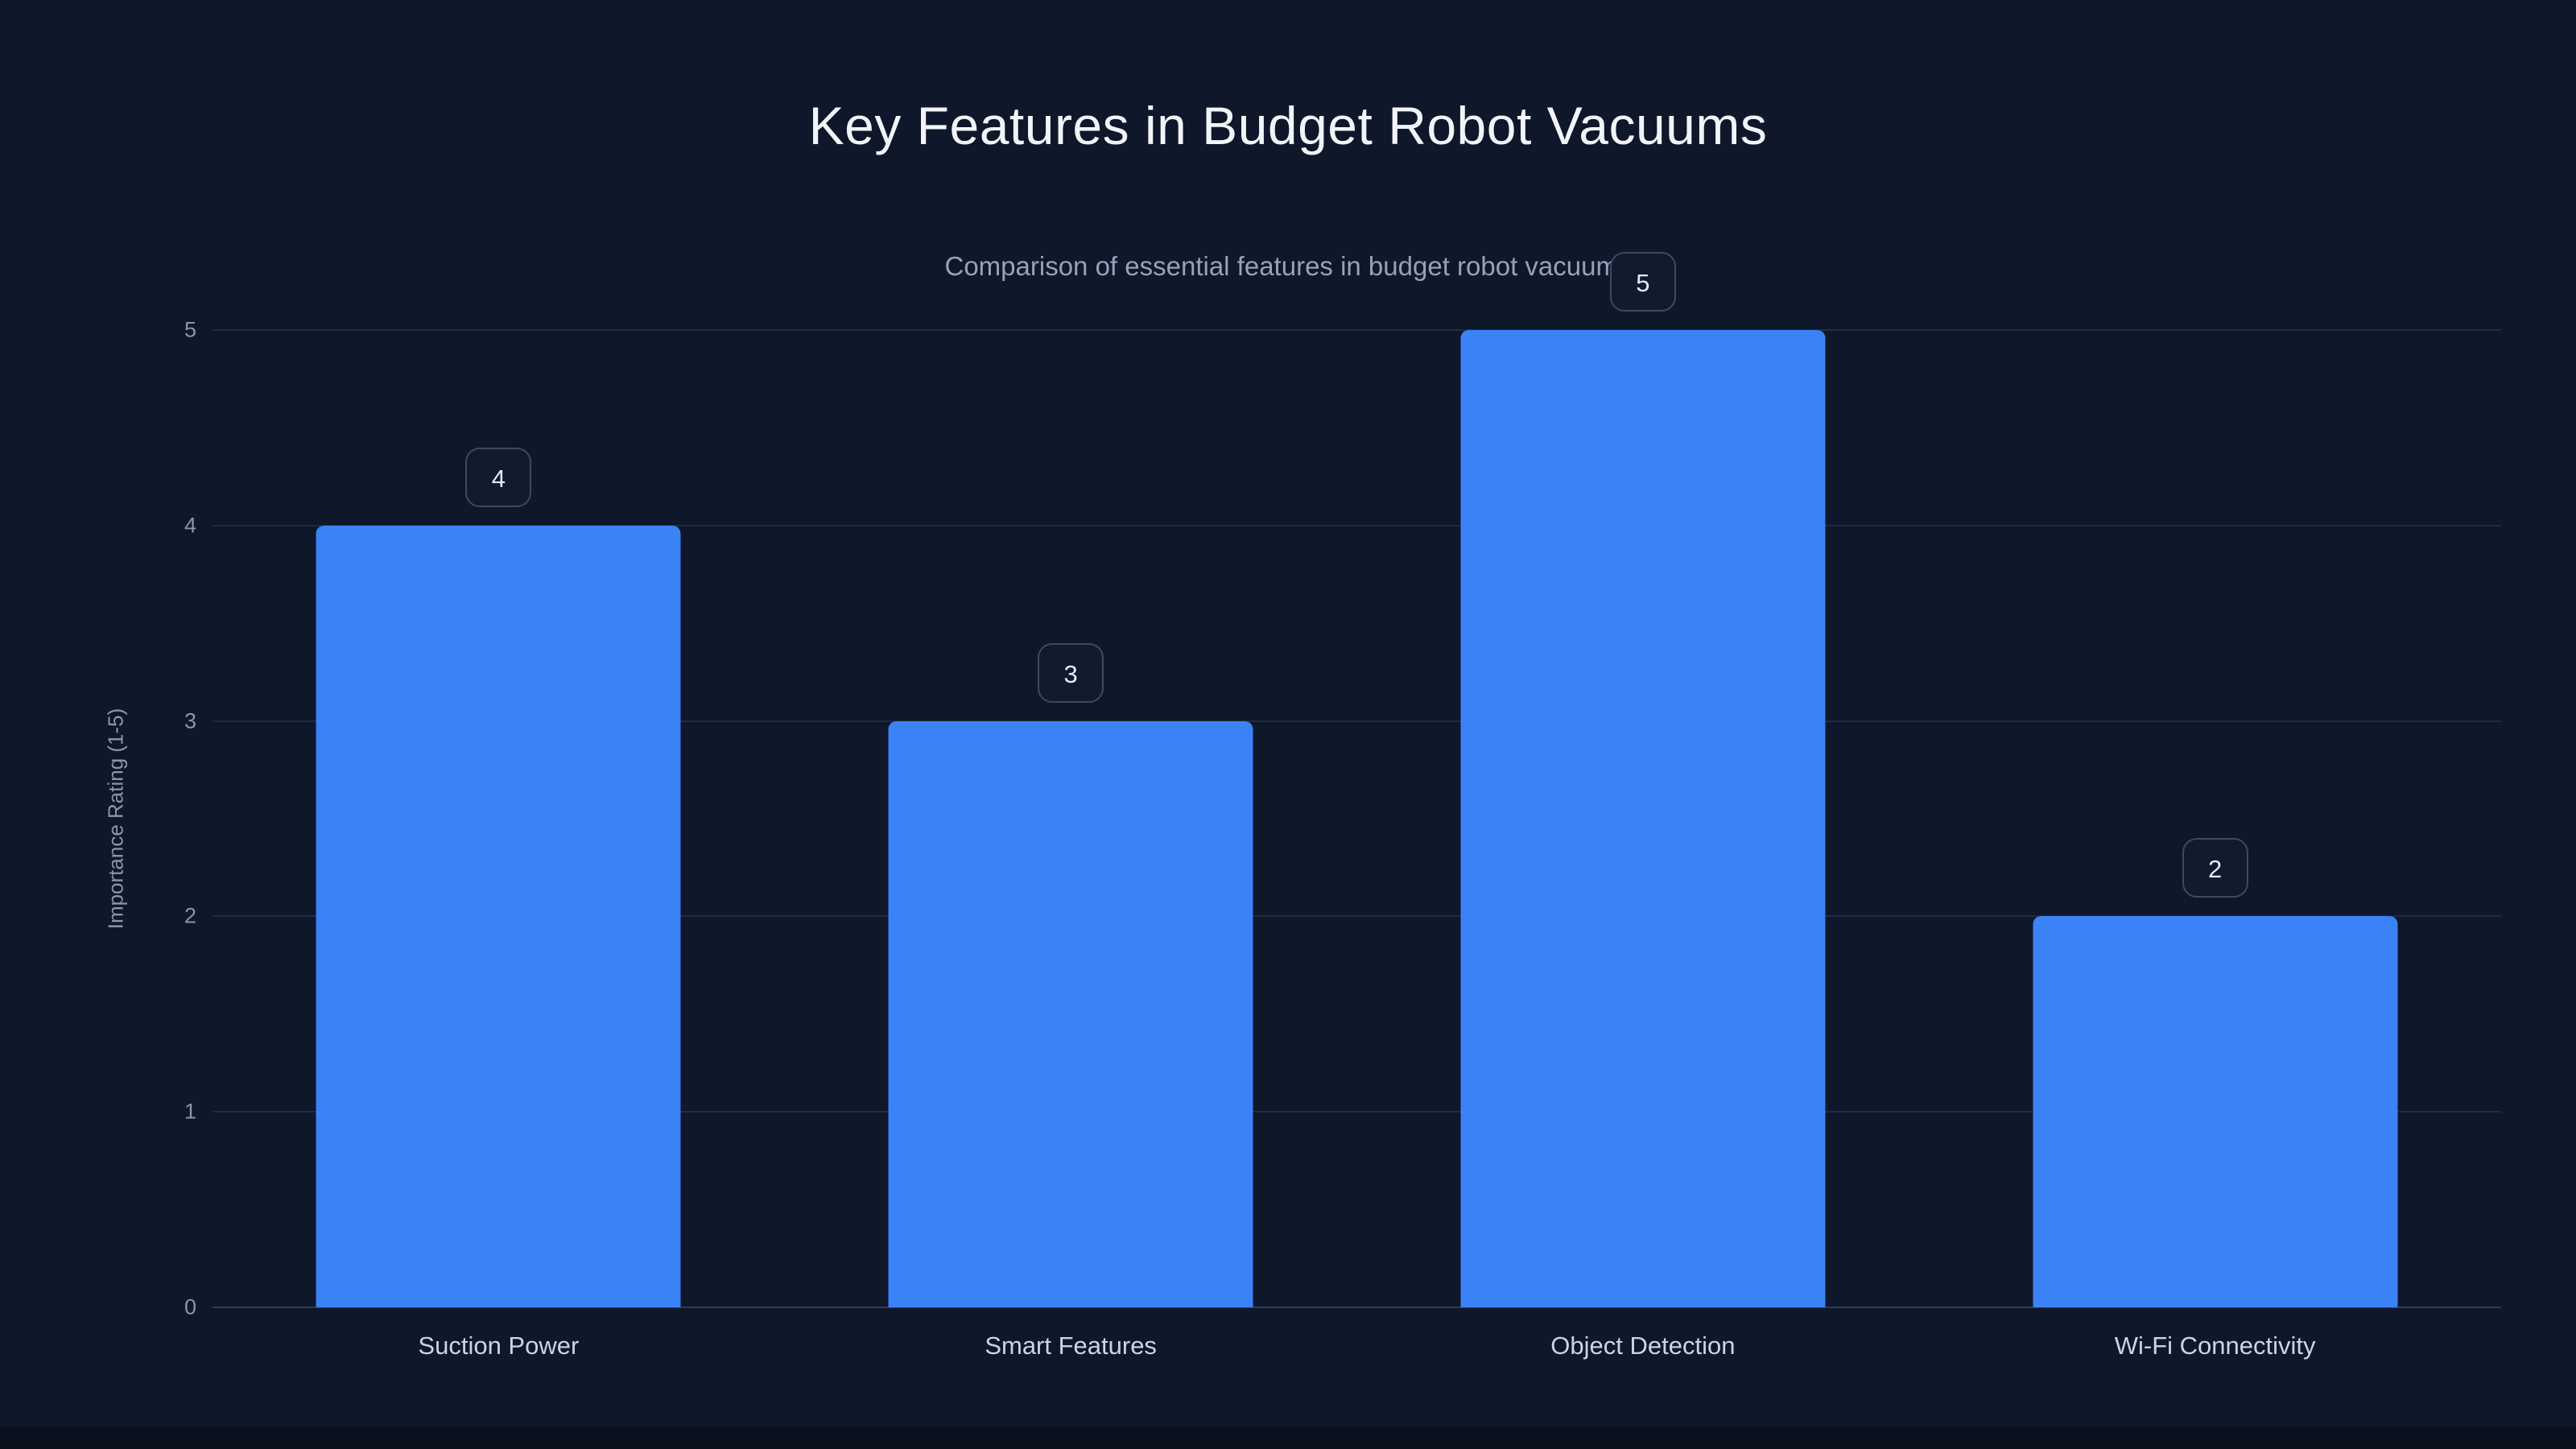  What do you see at coordinates (498, 477) in the screenshot?
I see `value-label-badge: 4` at bounding box center [498, 477].